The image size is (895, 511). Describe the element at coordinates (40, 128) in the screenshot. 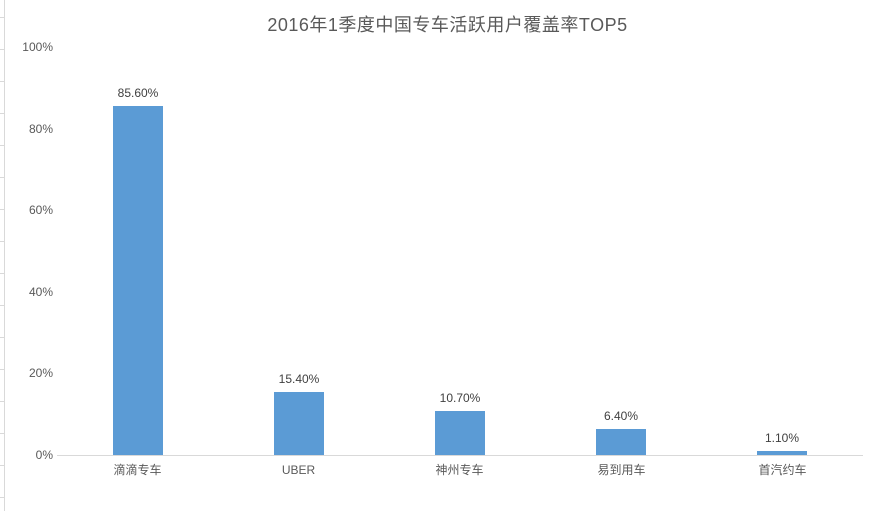

I see `y-axis-tick-label: 80%` at that location.